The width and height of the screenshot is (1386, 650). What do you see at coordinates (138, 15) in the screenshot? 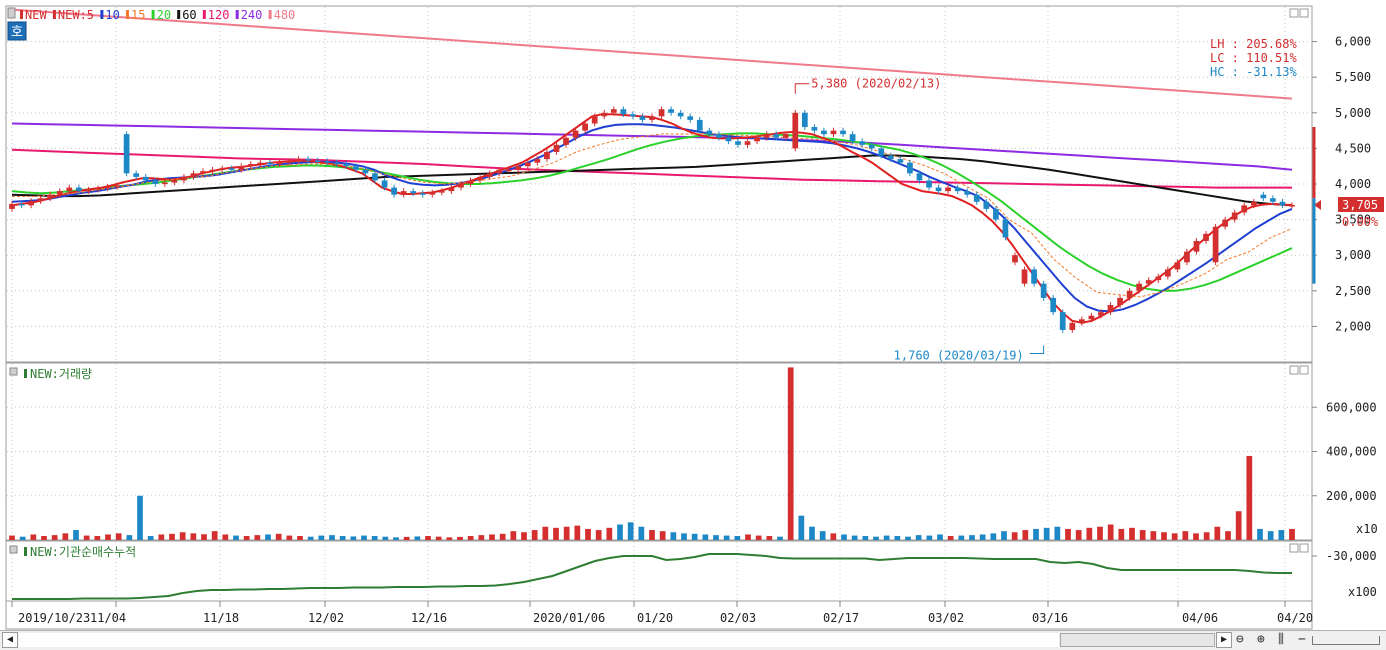
I see `legend-label-15: 15` at bounding box center [138, 15].